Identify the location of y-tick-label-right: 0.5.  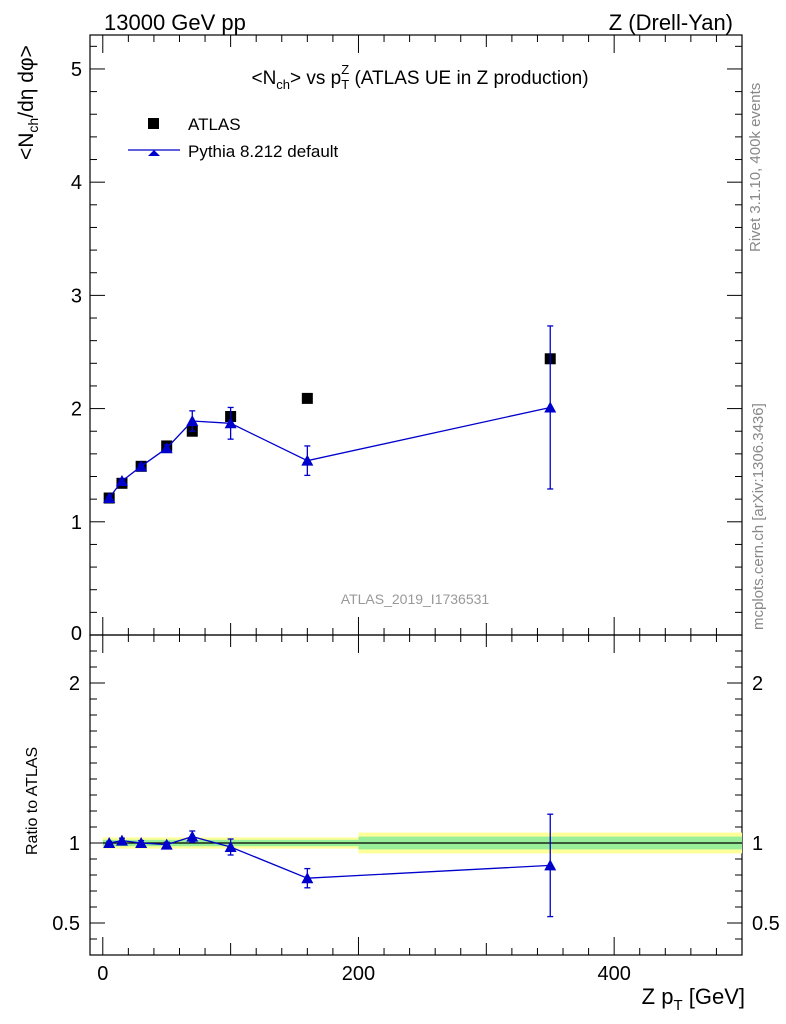
(766, 924).